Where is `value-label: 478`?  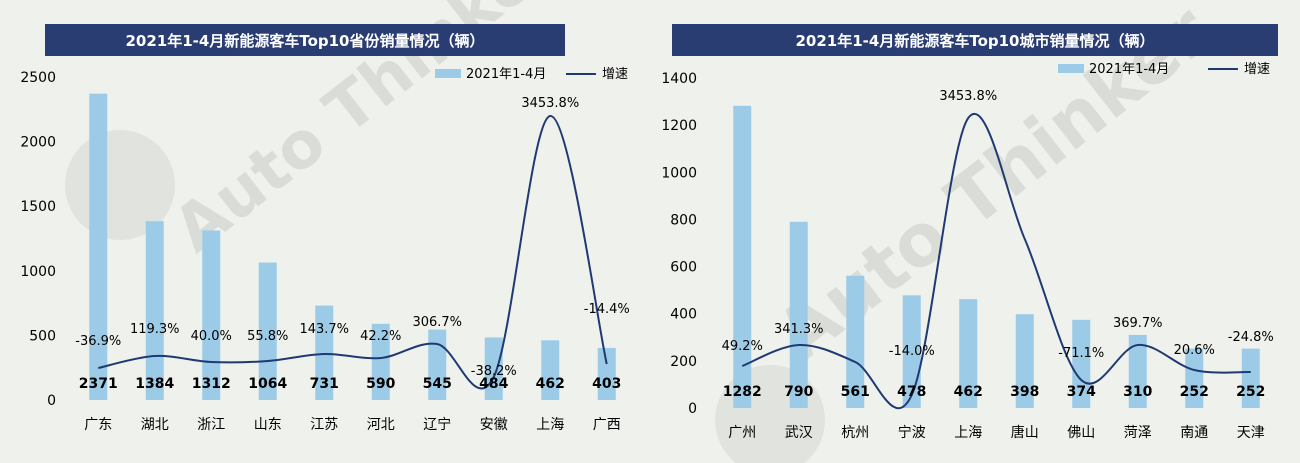 value-label: 478 is located at coordinates (911, 392).